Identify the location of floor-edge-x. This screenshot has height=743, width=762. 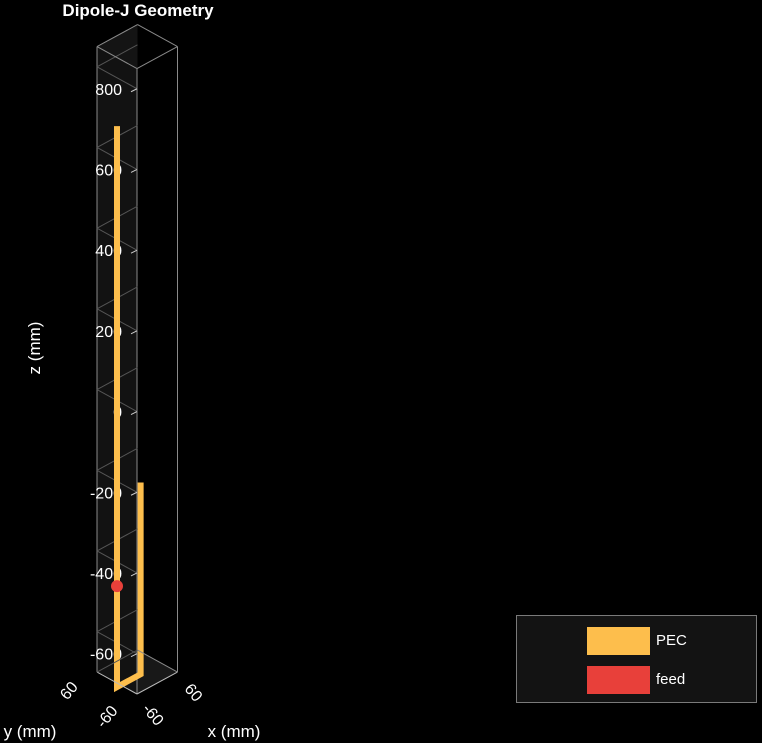
(157, 683).